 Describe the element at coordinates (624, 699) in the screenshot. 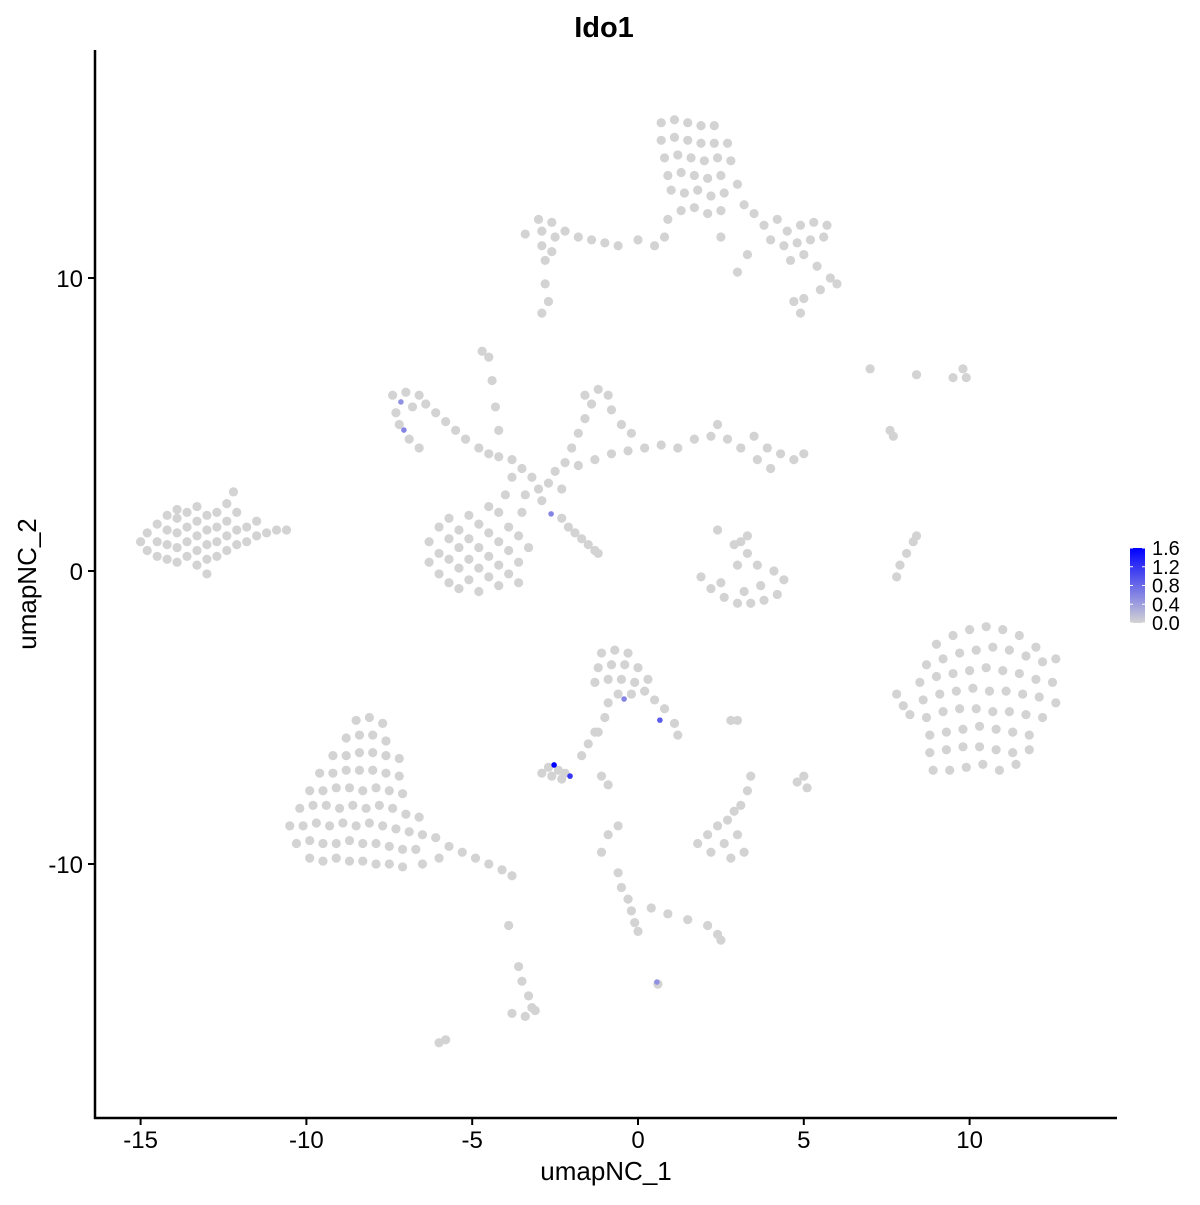

I see `expressing-cell-point` at that location.